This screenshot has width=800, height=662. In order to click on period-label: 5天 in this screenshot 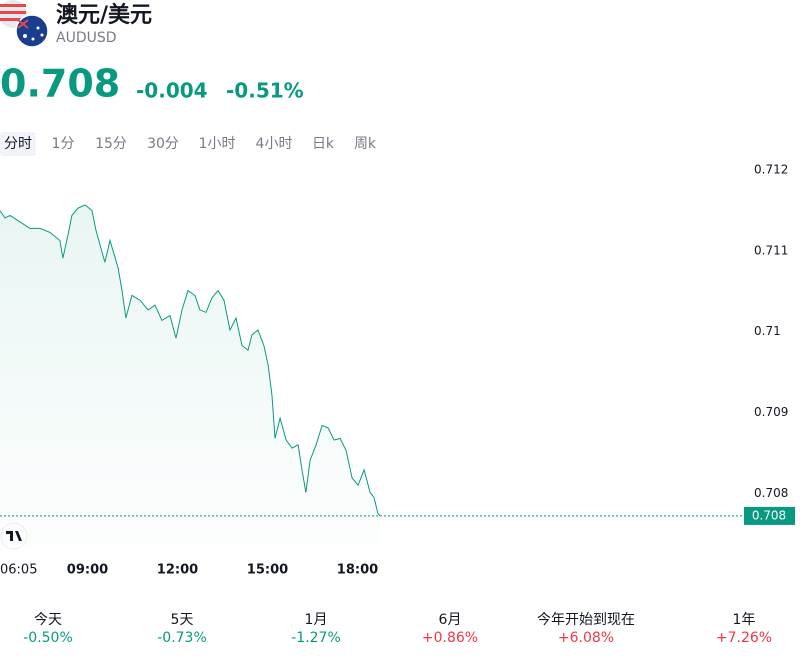, I will do `click(182, 620)`.